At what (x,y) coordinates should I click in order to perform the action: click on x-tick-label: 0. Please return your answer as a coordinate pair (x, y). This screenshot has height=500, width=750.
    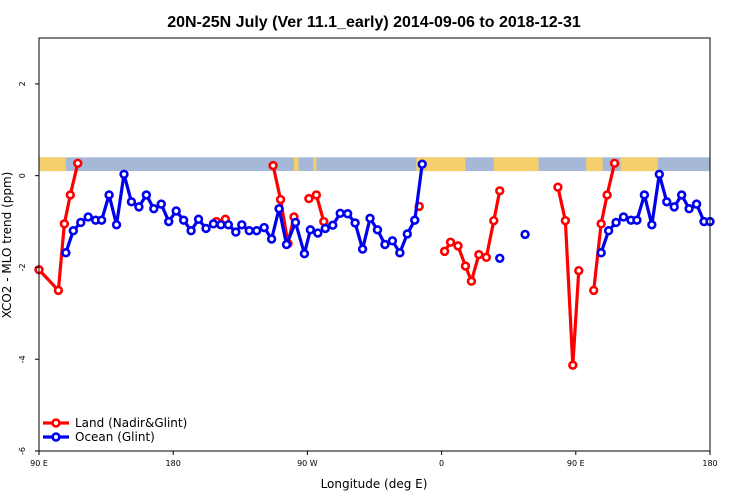
    Looking at the image, I should click on (441, 463).